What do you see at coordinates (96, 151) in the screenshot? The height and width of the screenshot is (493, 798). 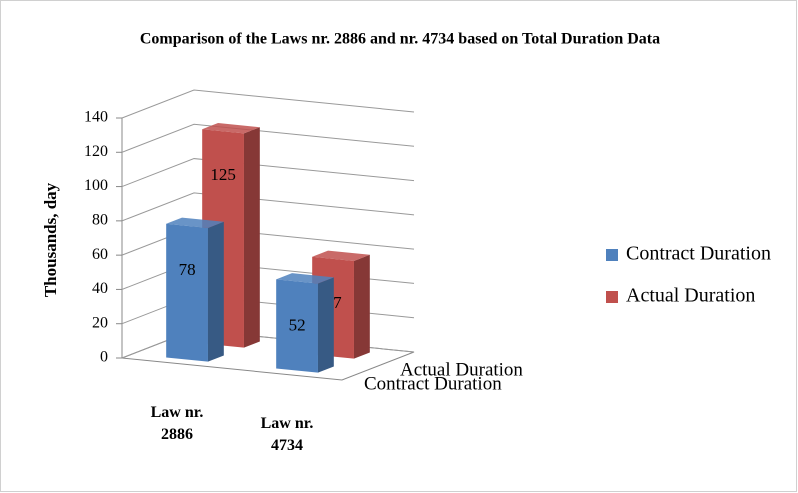 I see `y-tick-label: 120` at bounding box center [96, 151].